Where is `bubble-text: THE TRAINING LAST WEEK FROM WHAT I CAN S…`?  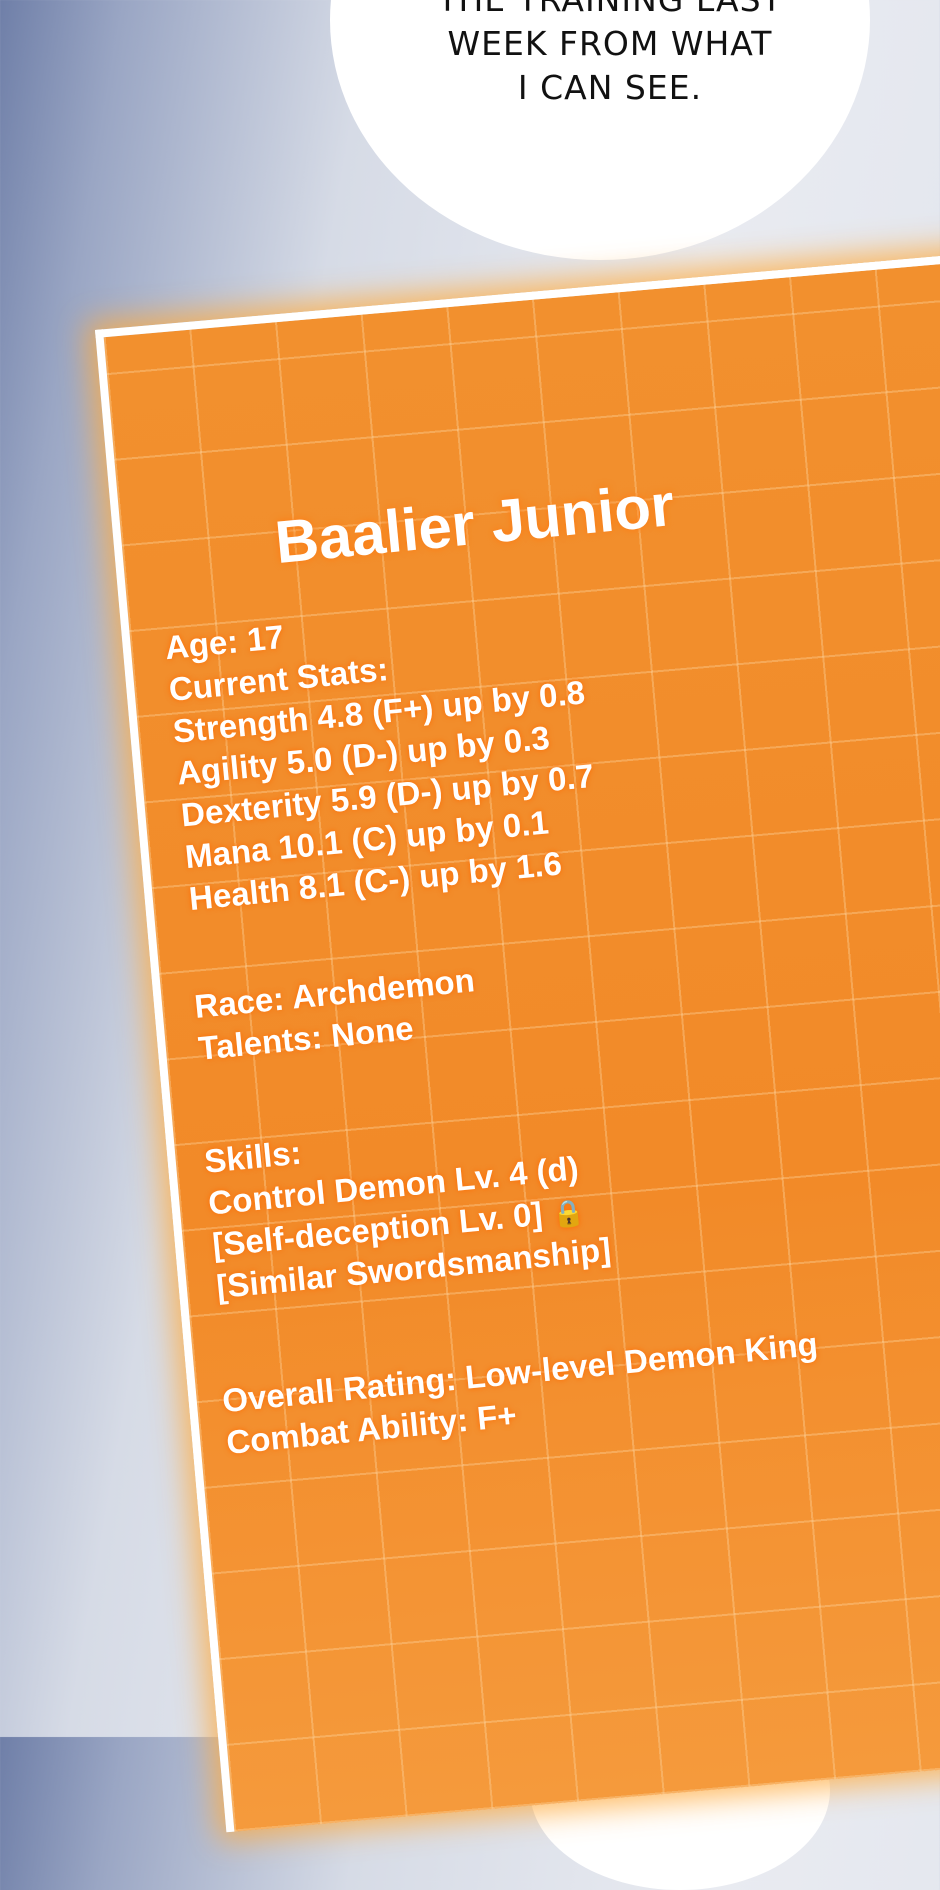 bubble-text: THE TRAINING LAST WEEK FROM WHAT I CAN S… is located at coordinates (610, 55).